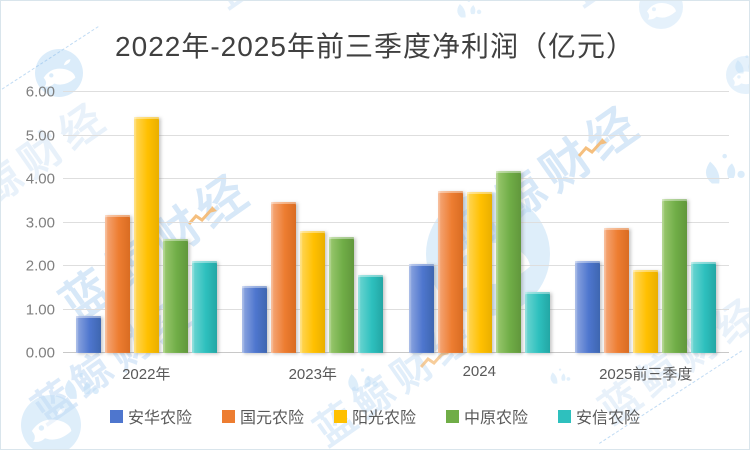  I want to click on legend: 安华农险 国元农险 阳光农险 中原农险 安信农险, so click(375, 416).